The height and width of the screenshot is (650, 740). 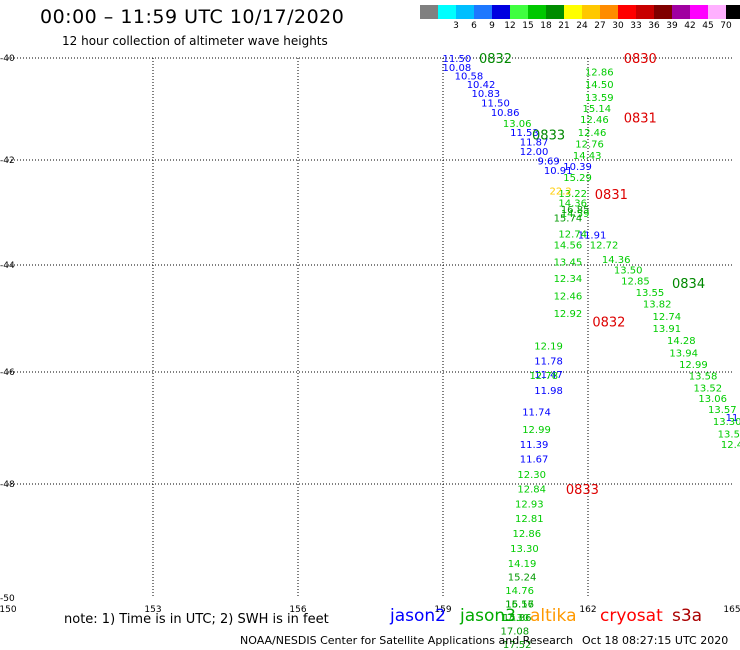 What do you see at coordinates (628, 271) in the screenshot?
I see `swh-value: 13.50` at bounding box center [628, 271].